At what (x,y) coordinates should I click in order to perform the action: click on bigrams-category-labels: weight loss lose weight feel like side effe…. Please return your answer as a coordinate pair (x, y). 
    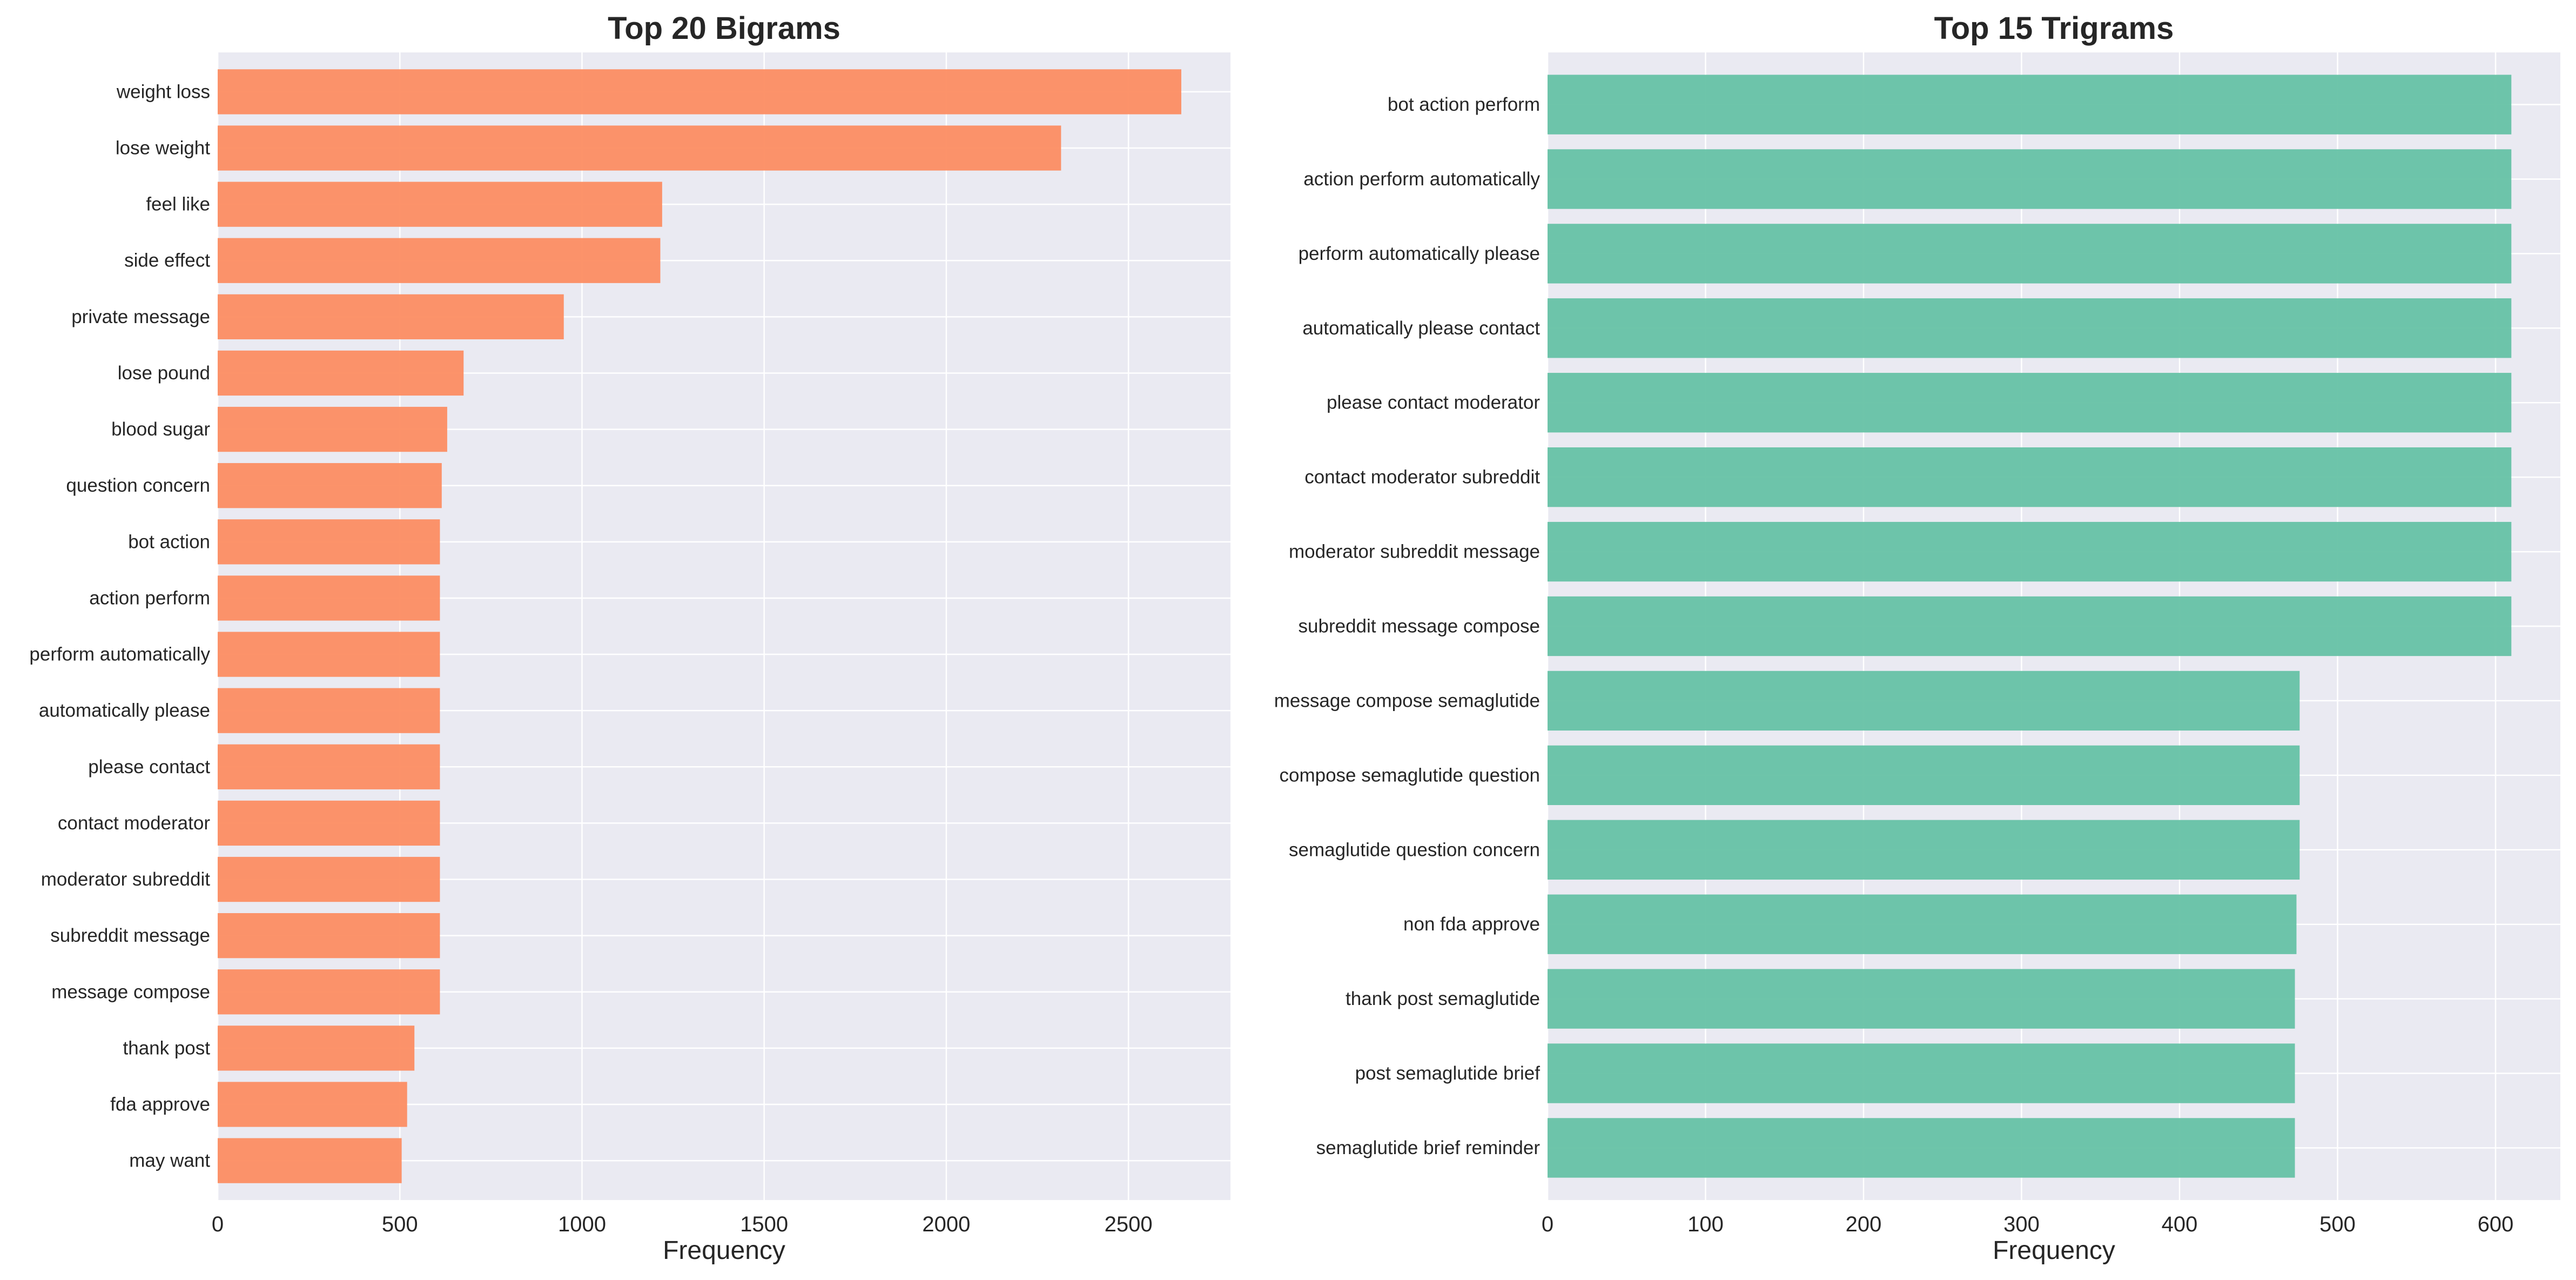
    Looking at the image, I should click on (119, 626).